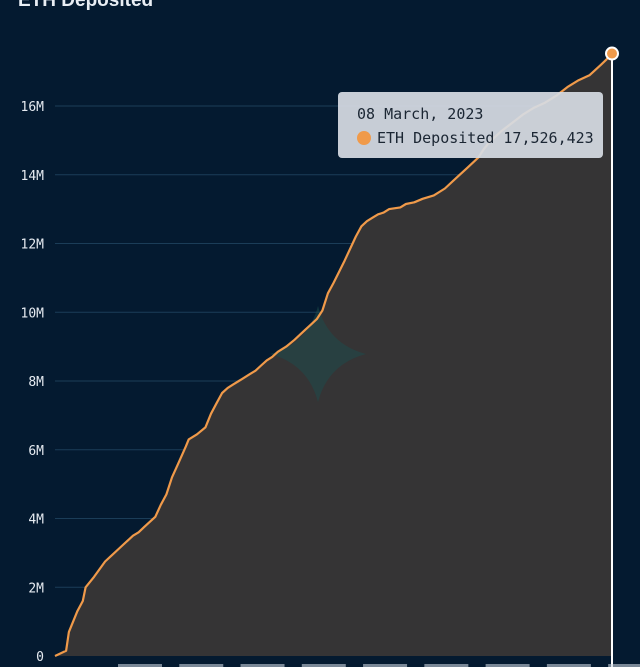  Describe the element at coordinates (420, 114) in the screenshot. I see `tooltip-date: 08 March, 2023` at that location.